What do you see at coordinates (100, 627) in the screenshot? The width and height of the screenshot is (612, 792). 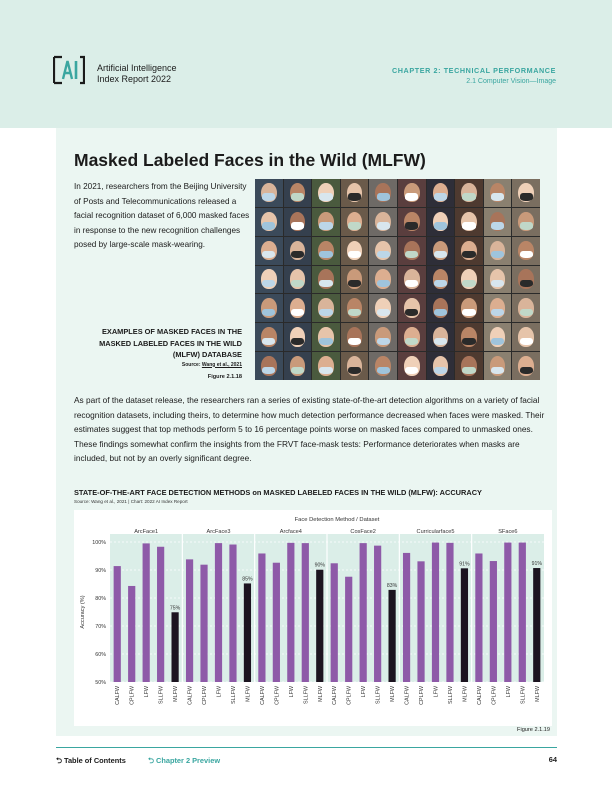 I see `y-tick-label: 70%` at bounding box center [100, 627].